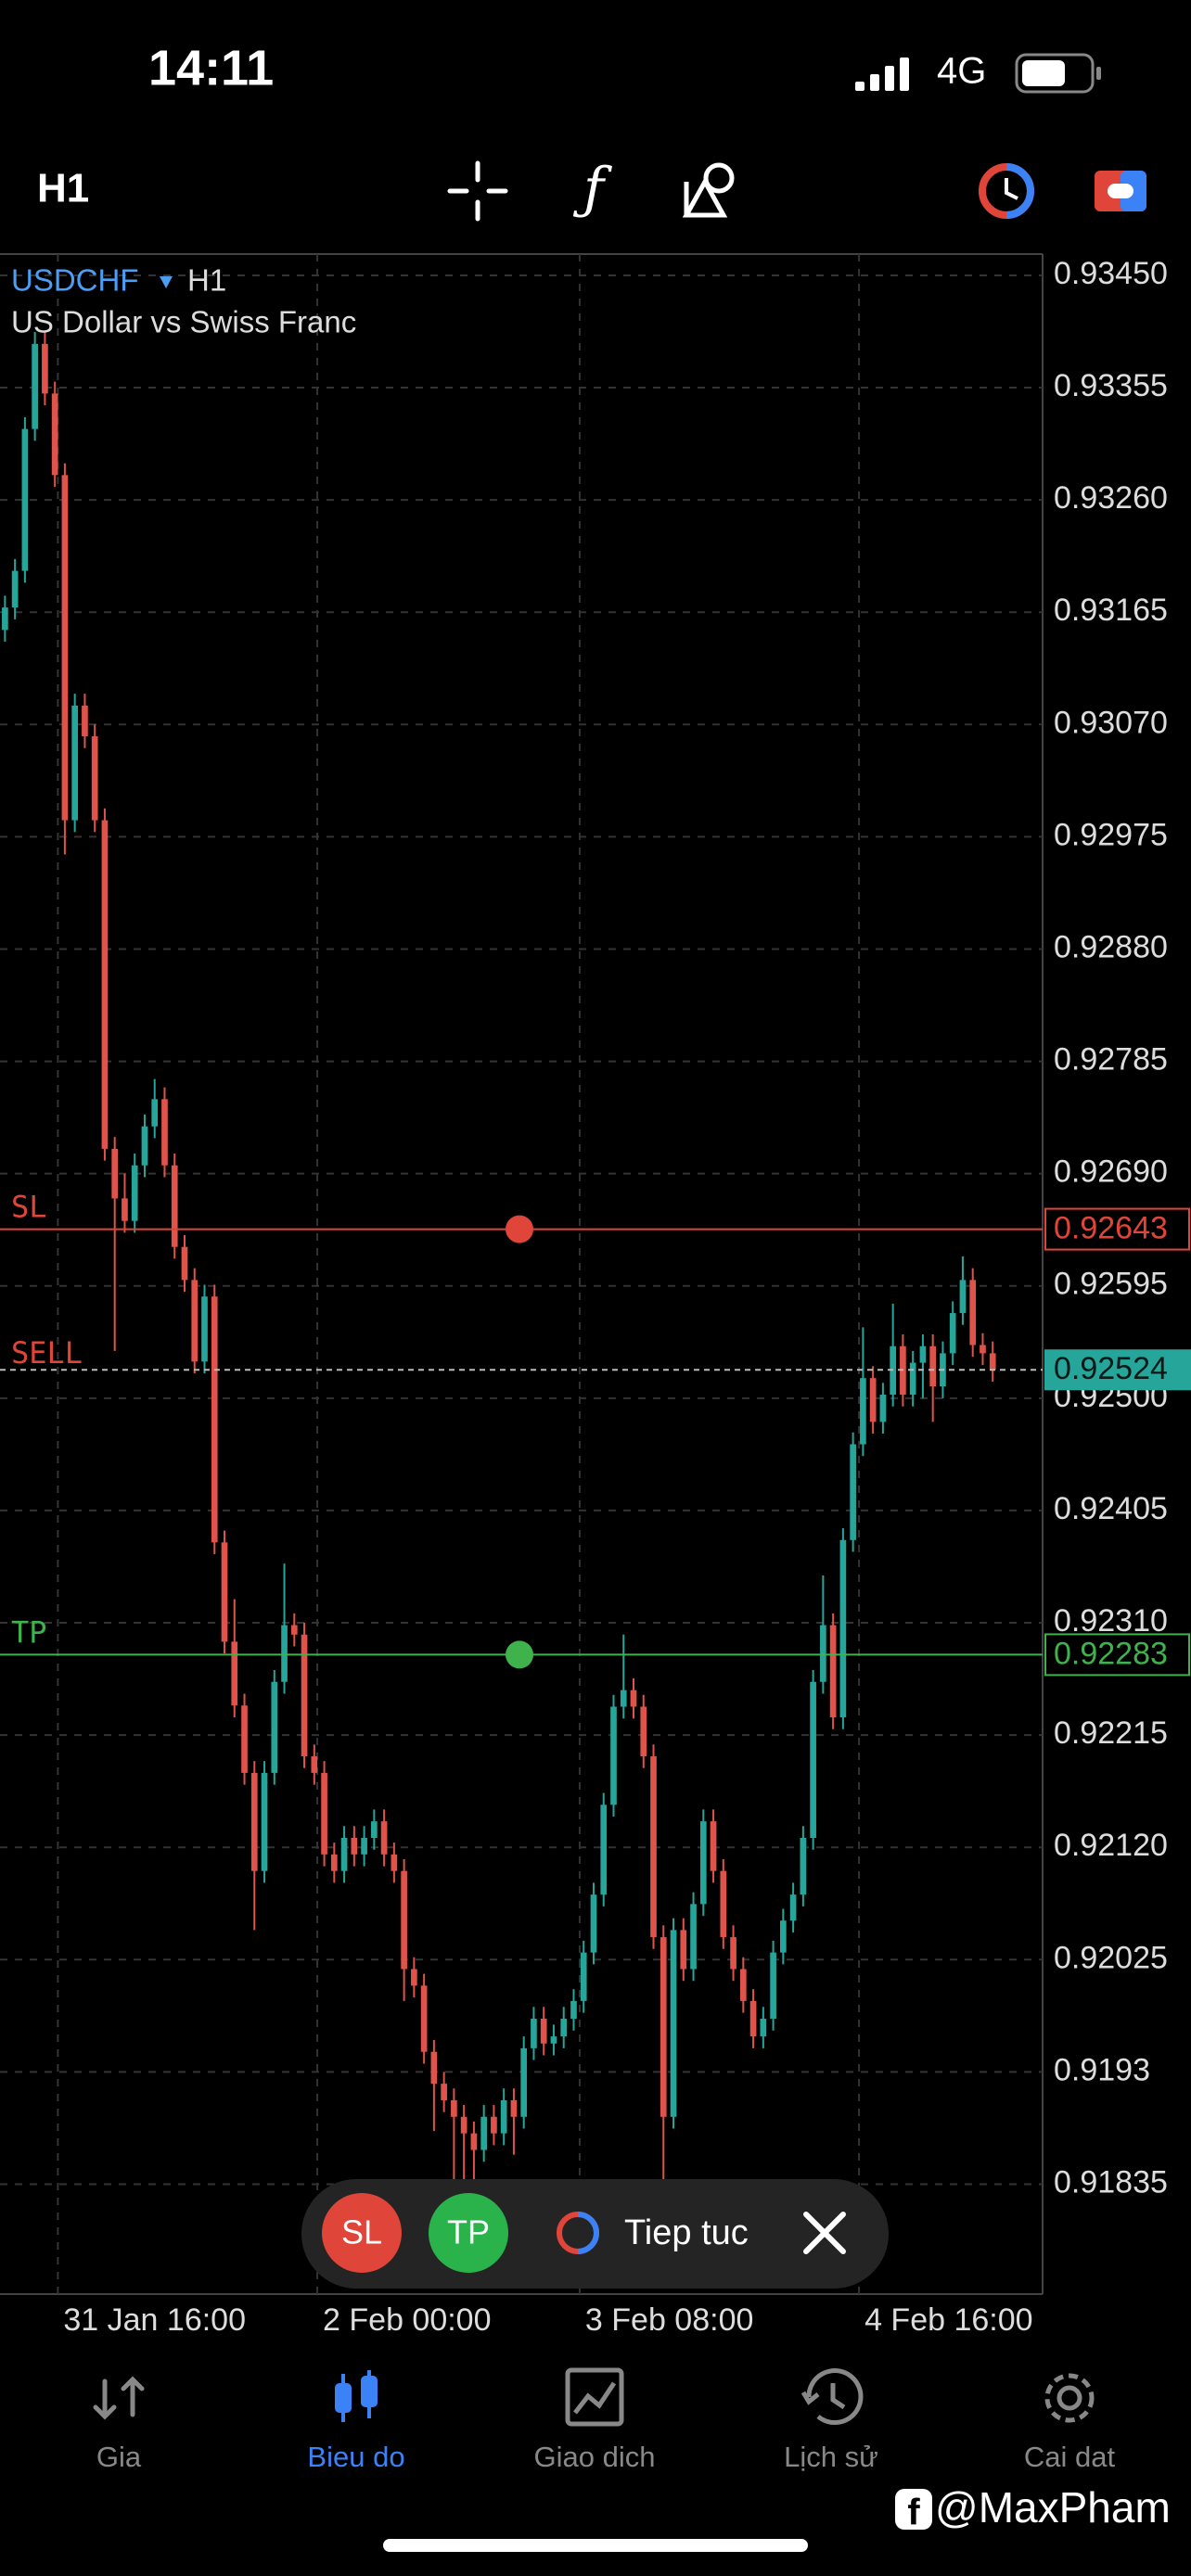 The width and height of the screenshot is (1191, 2576). What do you see at coordinates (1007, 191) in the screenshot?
I see `one-click-trading-button` at bounding box center [1007, 191].